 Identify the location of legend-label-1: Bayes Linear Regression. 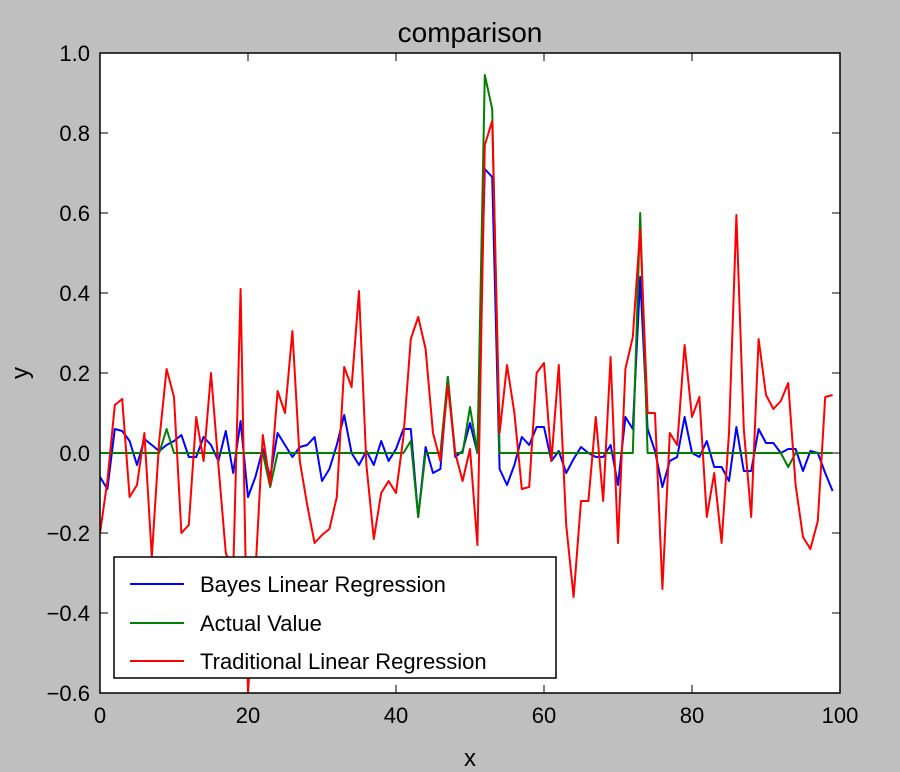
(323, 584).